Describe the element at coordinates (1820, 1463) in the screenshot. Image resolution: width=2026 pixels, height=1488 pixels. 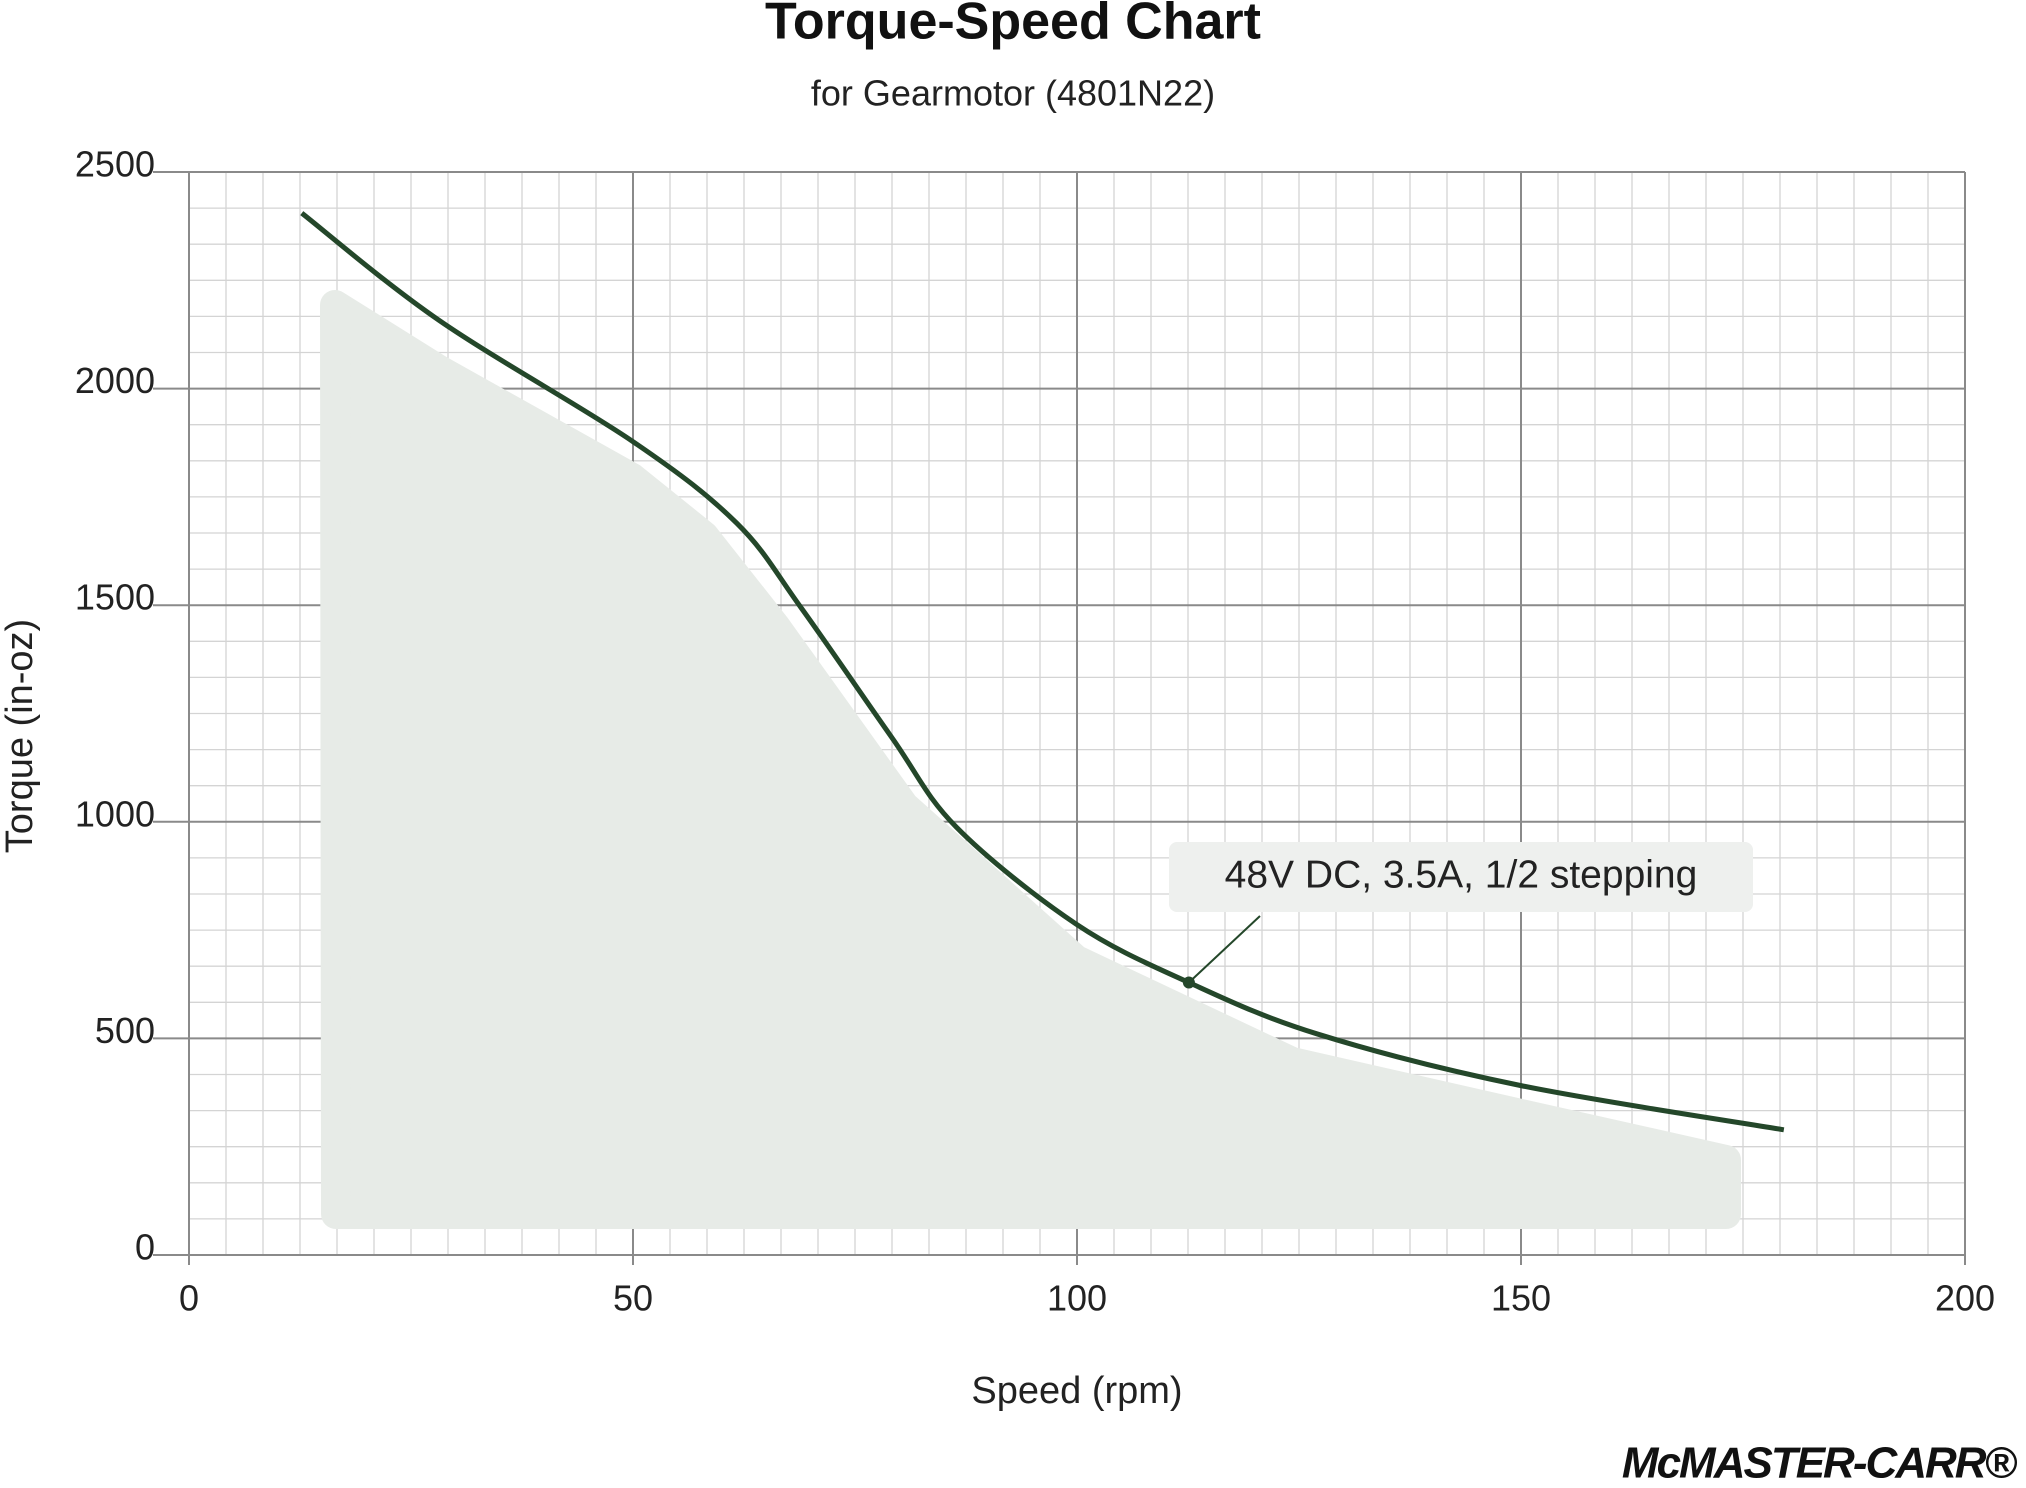
I see `brand-logo: McMASTER-CARR®` at that location.